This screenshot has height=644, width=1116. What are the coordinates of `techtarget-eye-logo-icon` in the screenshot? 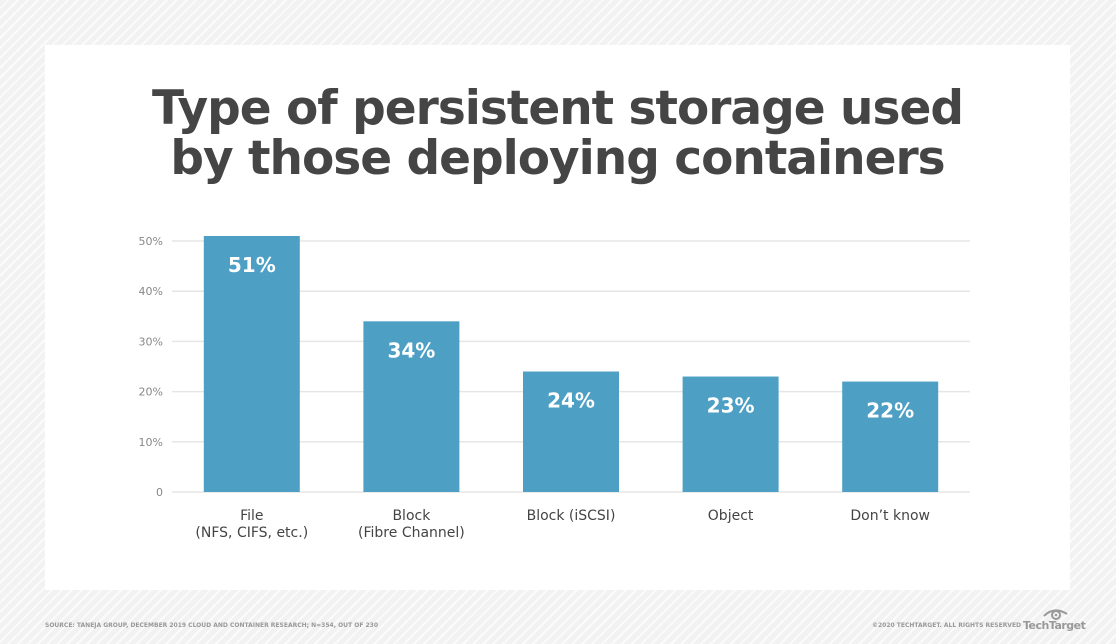 It's located at (1055, 614).